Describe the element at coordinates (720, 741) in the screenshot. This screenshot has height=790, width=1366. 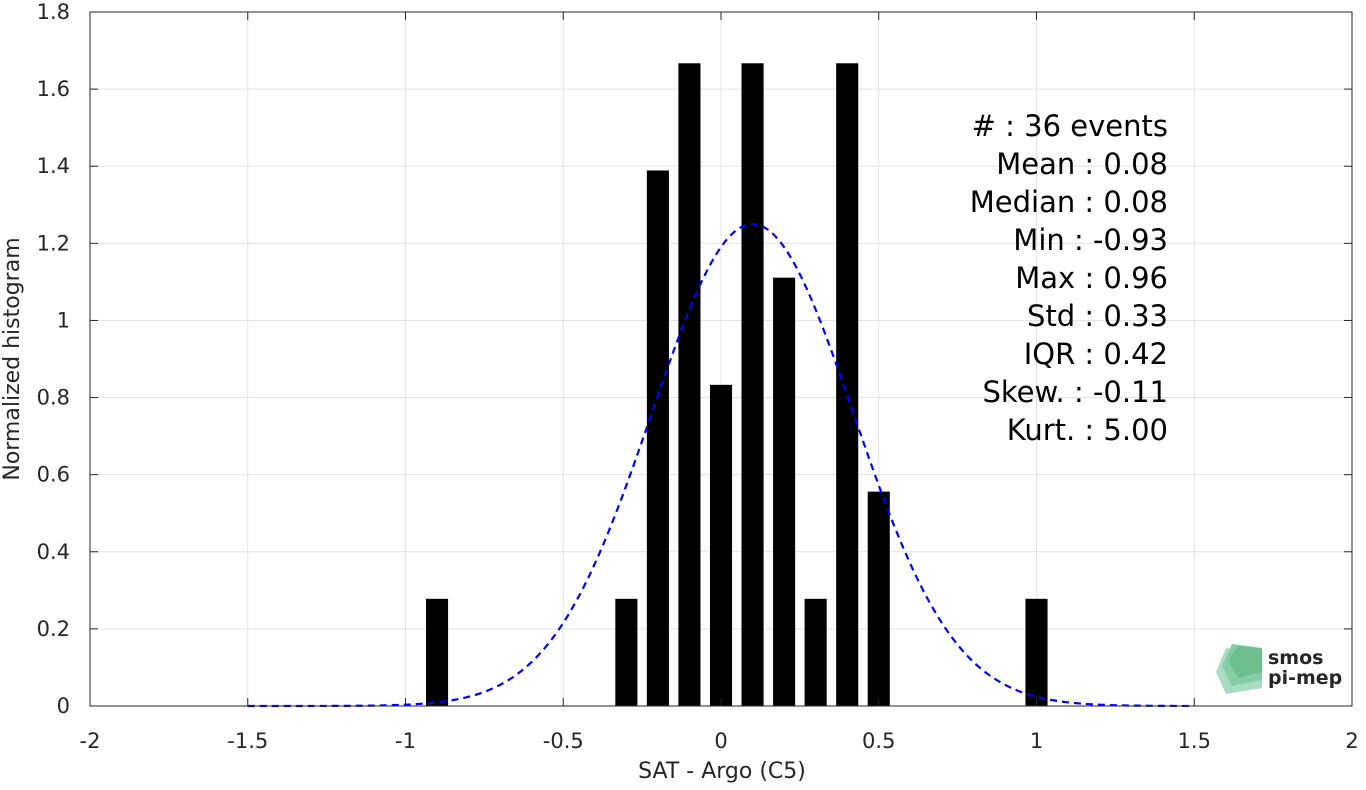
I see `x-tick-label: 0` at that location.